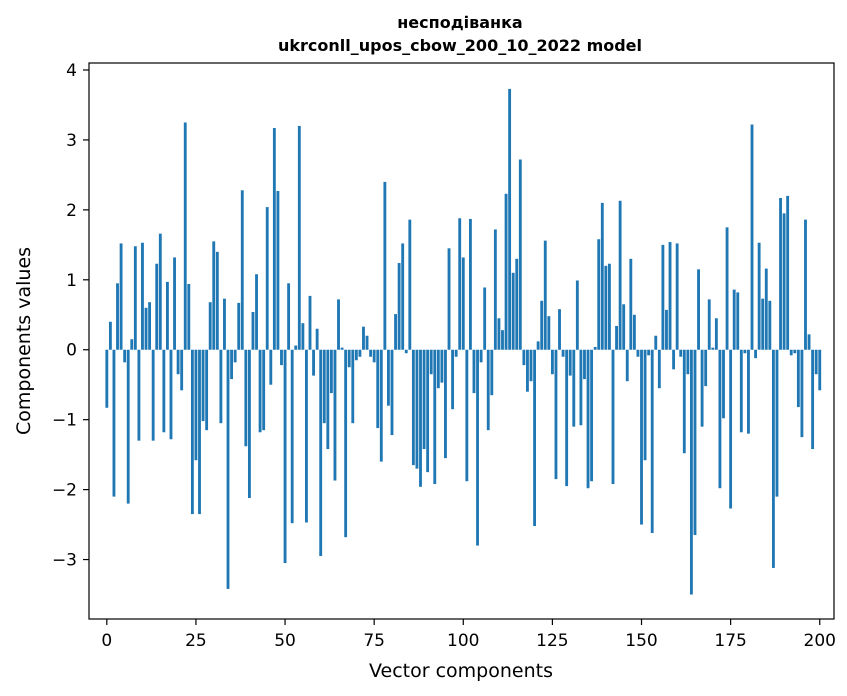 This screenshot has height=696, width=847. Describe the element at coordinates (24, 341) in the screenshot. I see `y-axis-label: Components values` at that location.